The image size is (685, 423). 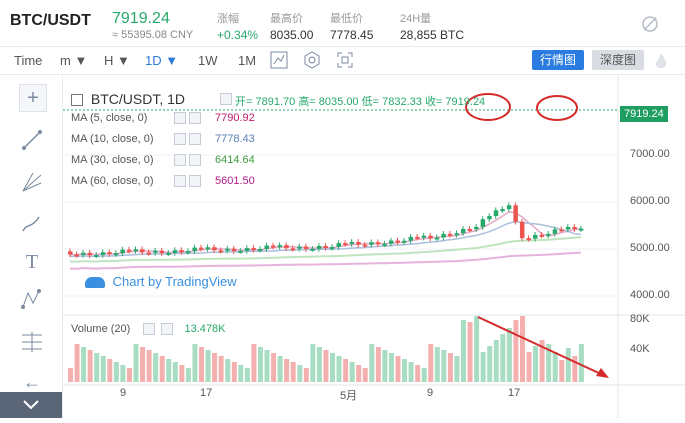 What do you see at coordinates (325, 260) in the screenshot?
I see `ma60-line` at bounding box center [325, 260].